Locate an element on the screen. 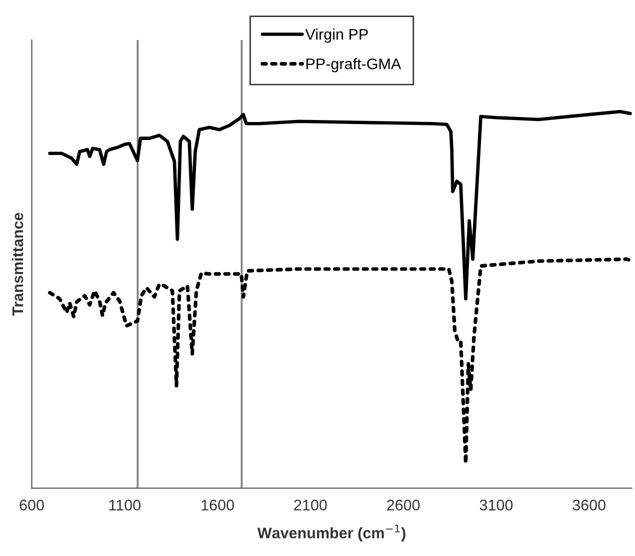  legend-label: Virgin PP is located at coordinates (336, 35).